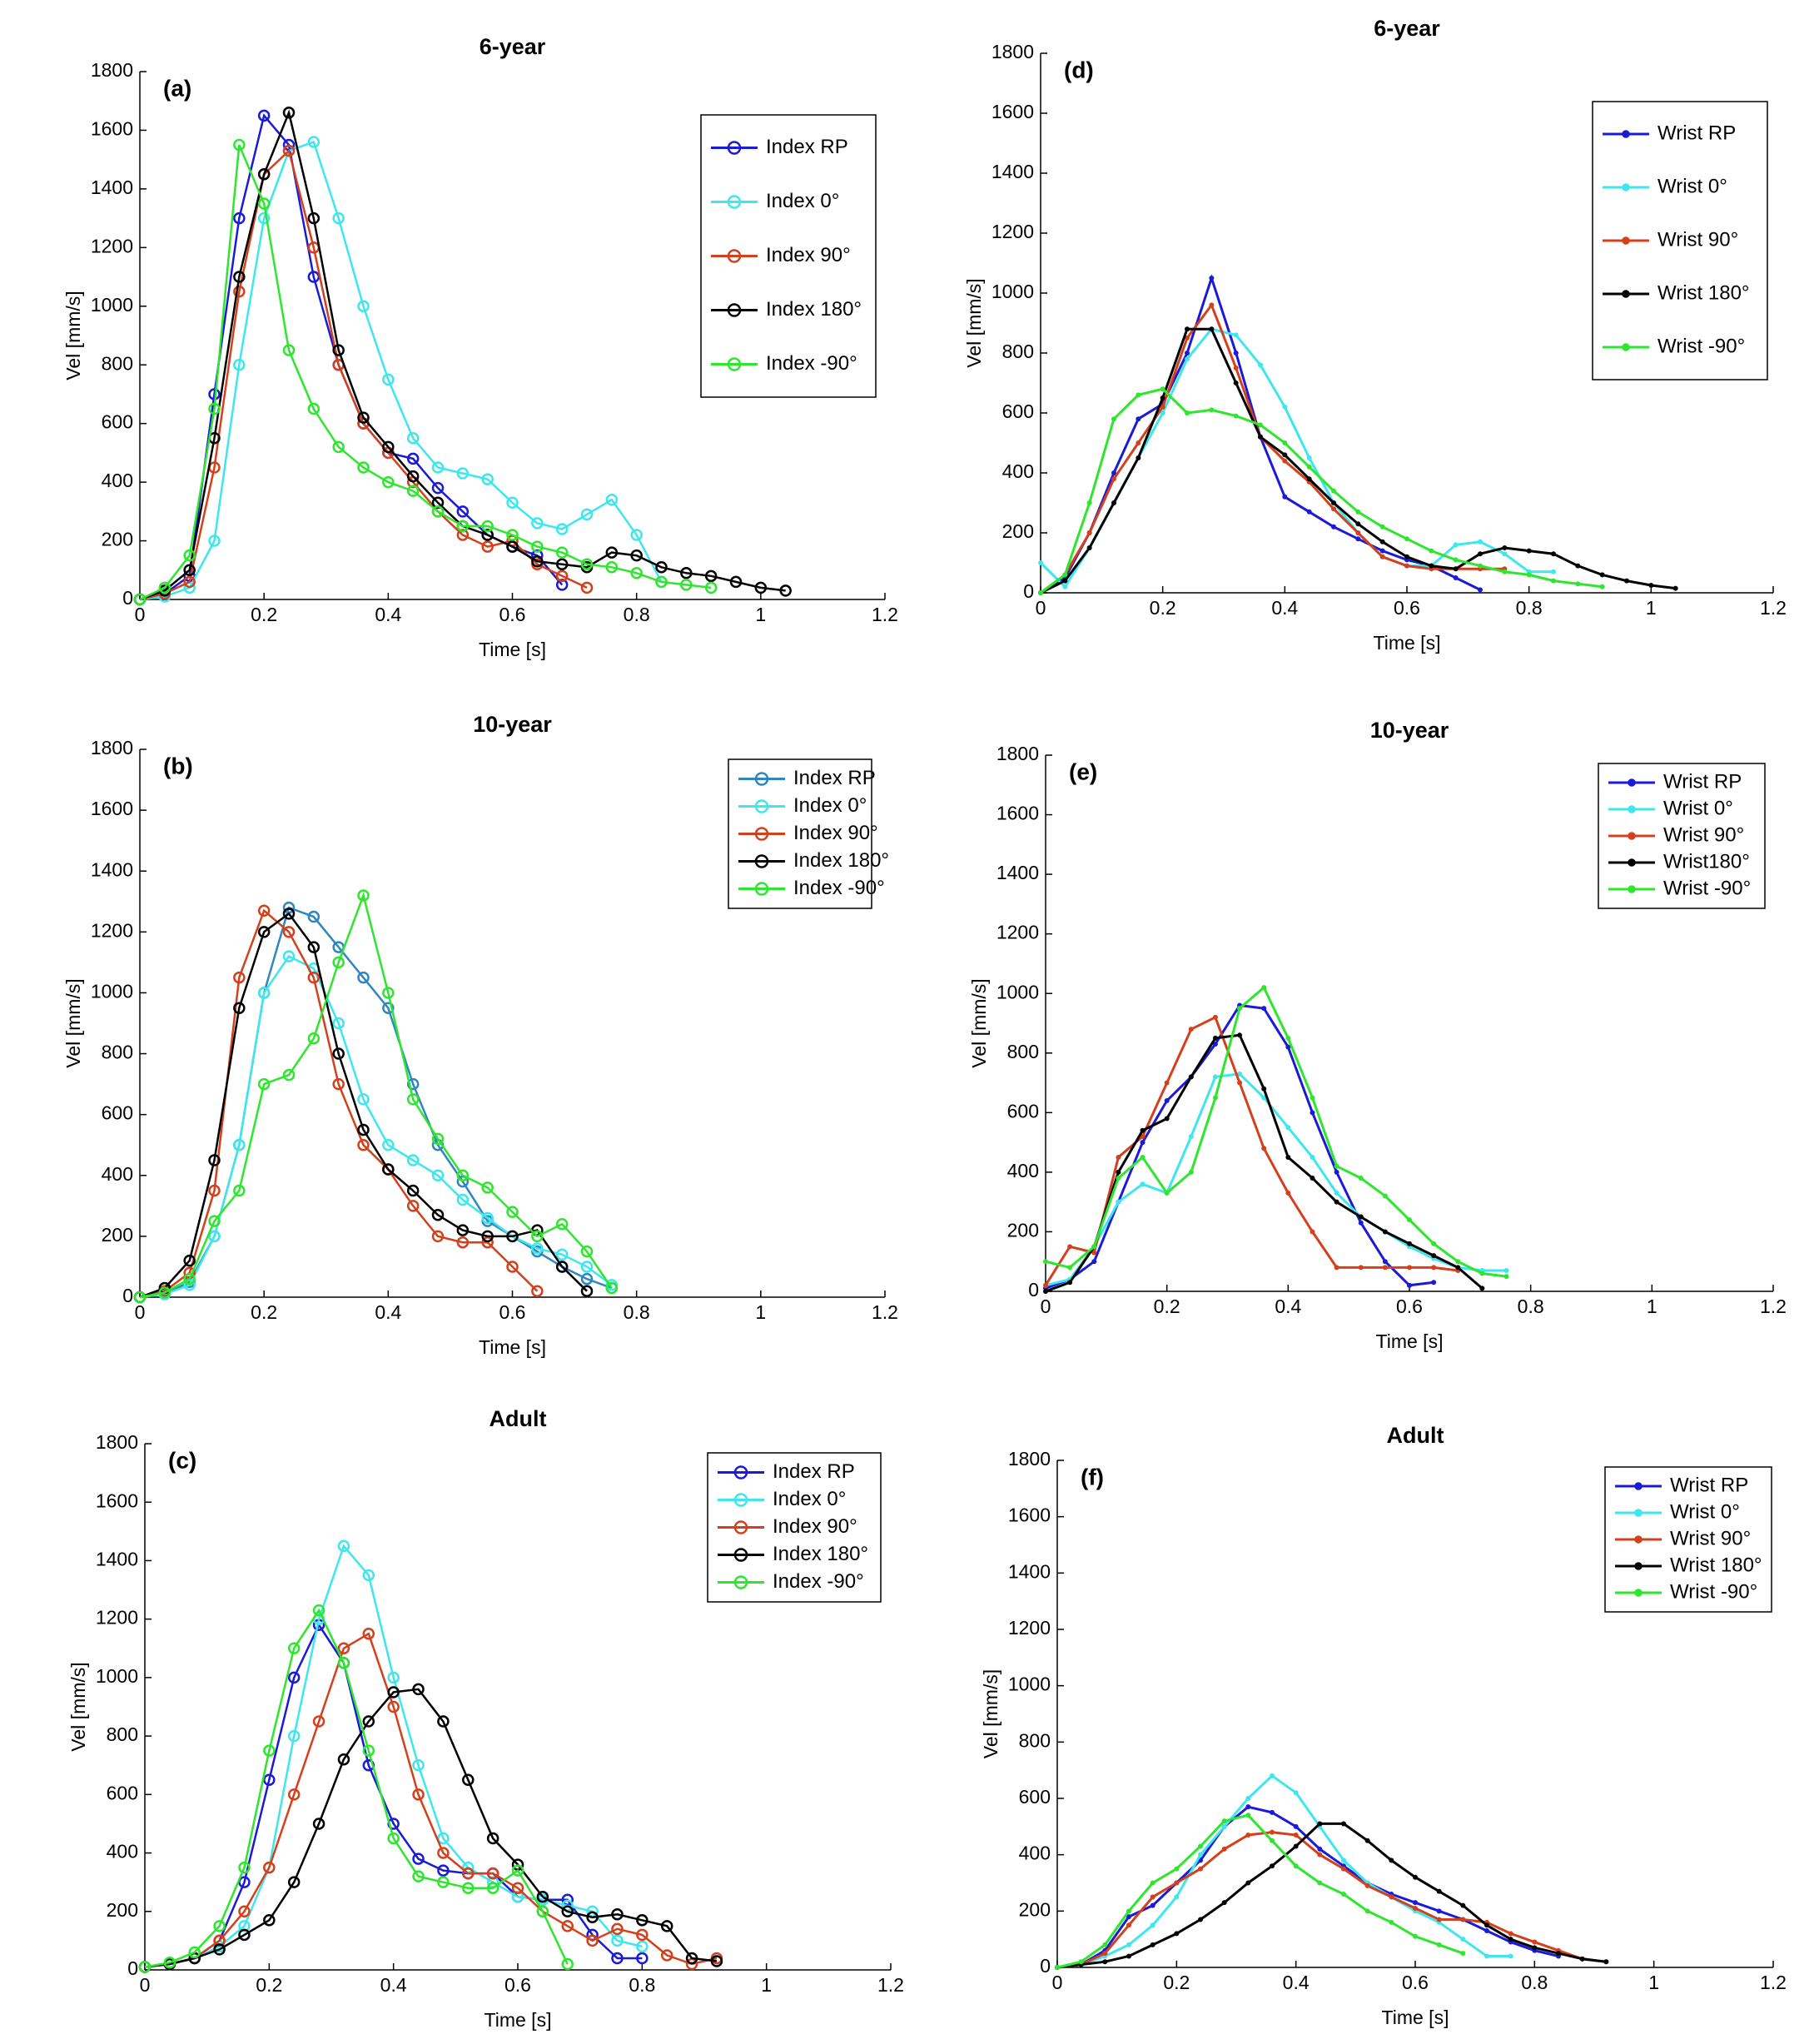 This screenshot has width=1819, height=2044. I want to click on y-tick-label: 1200, so click(112, 930).